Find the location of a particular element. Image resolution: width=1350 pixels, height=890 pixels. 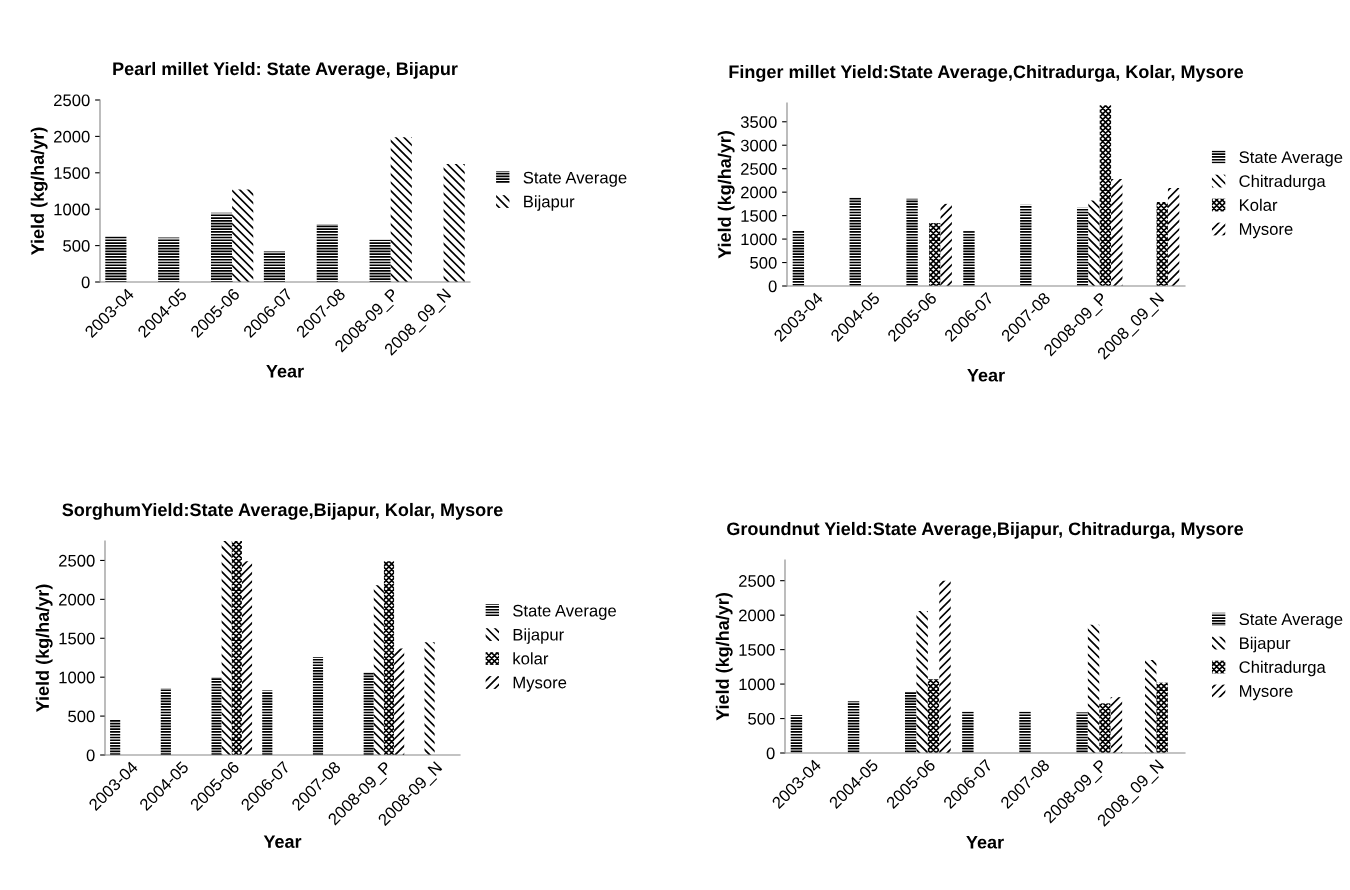

chart-title: Finger millet Yield:State Average,Chitradurga, Kolar, Mysore is located at coordinates (986, 73).